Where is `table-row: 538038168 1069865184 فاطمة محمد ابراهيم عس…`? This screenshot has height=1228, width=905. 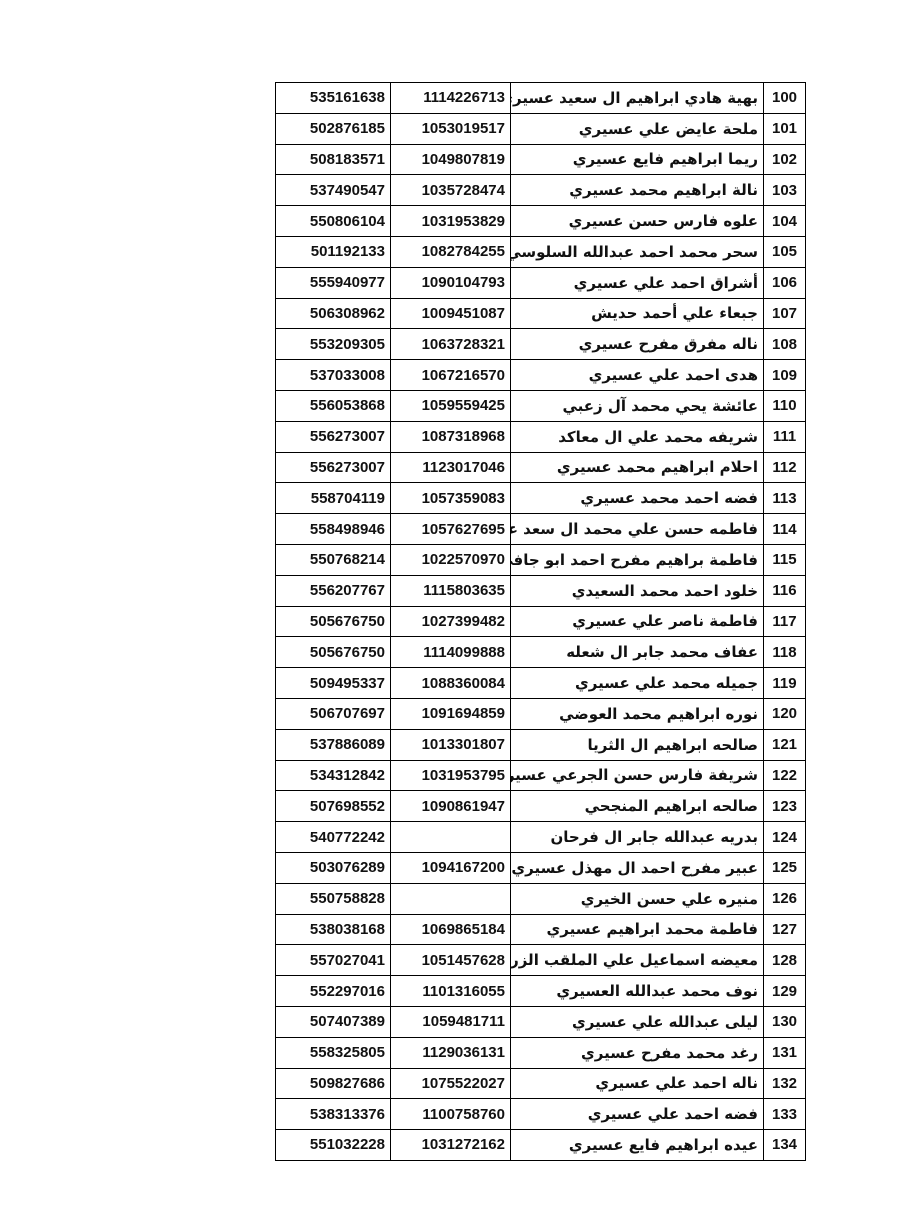
table-row: 538038168 1069865184 فاطمة محمد ابراهيم عس… is located at coordinates (540, 929).